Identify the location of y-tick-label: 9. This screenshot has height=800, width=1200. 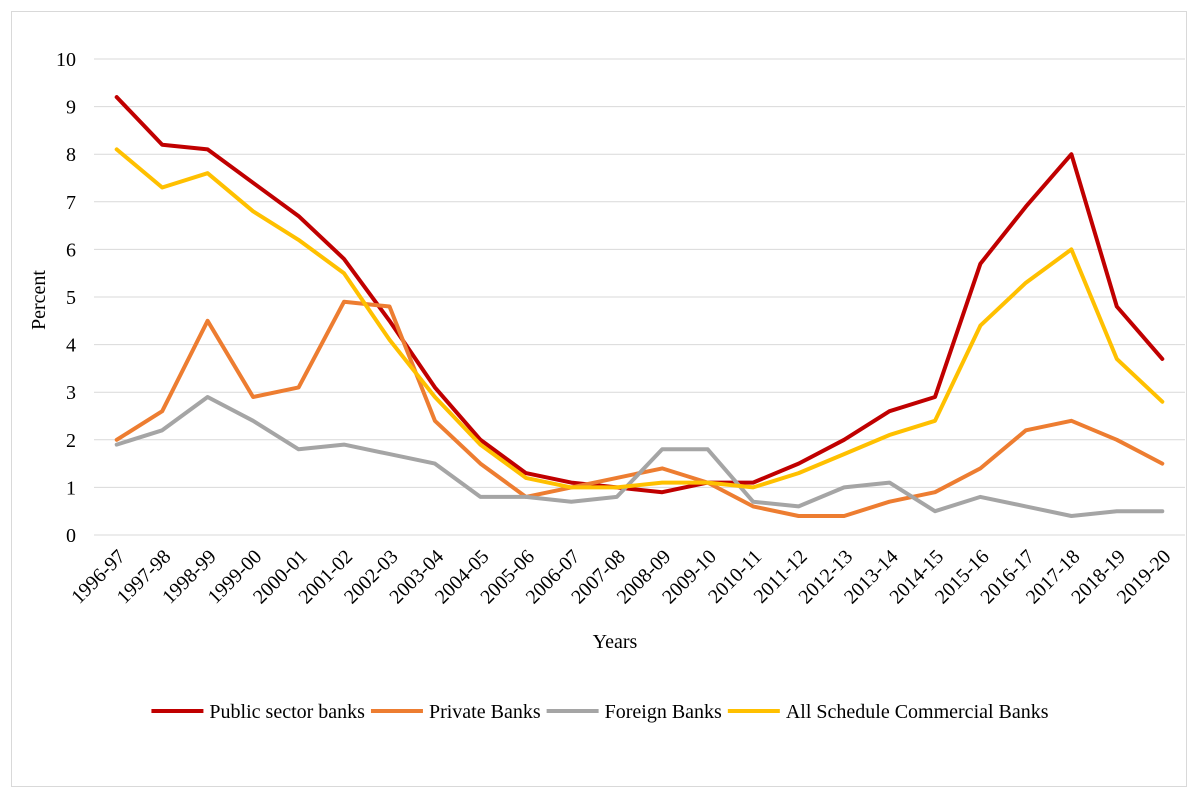
(71, 108).